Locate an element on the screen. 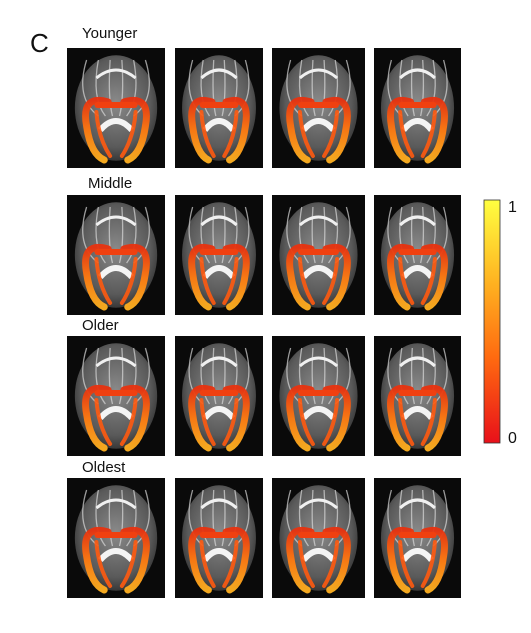  row-label: Middle is located at coordinates (110, 183).